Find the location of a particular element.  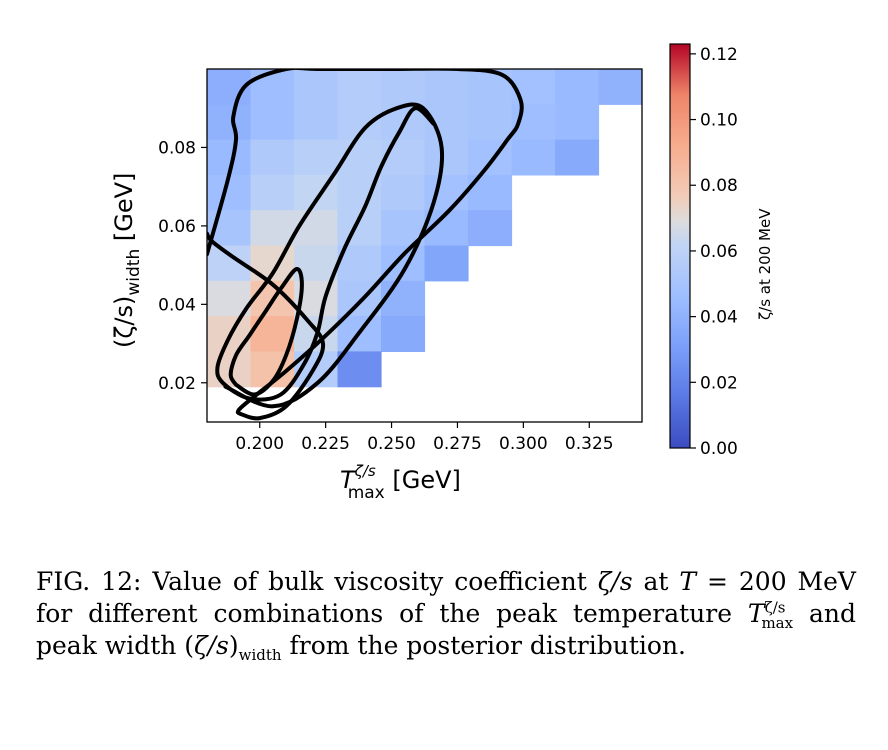

y-tick-label: 0.04 is located at coordinates (177, 305).